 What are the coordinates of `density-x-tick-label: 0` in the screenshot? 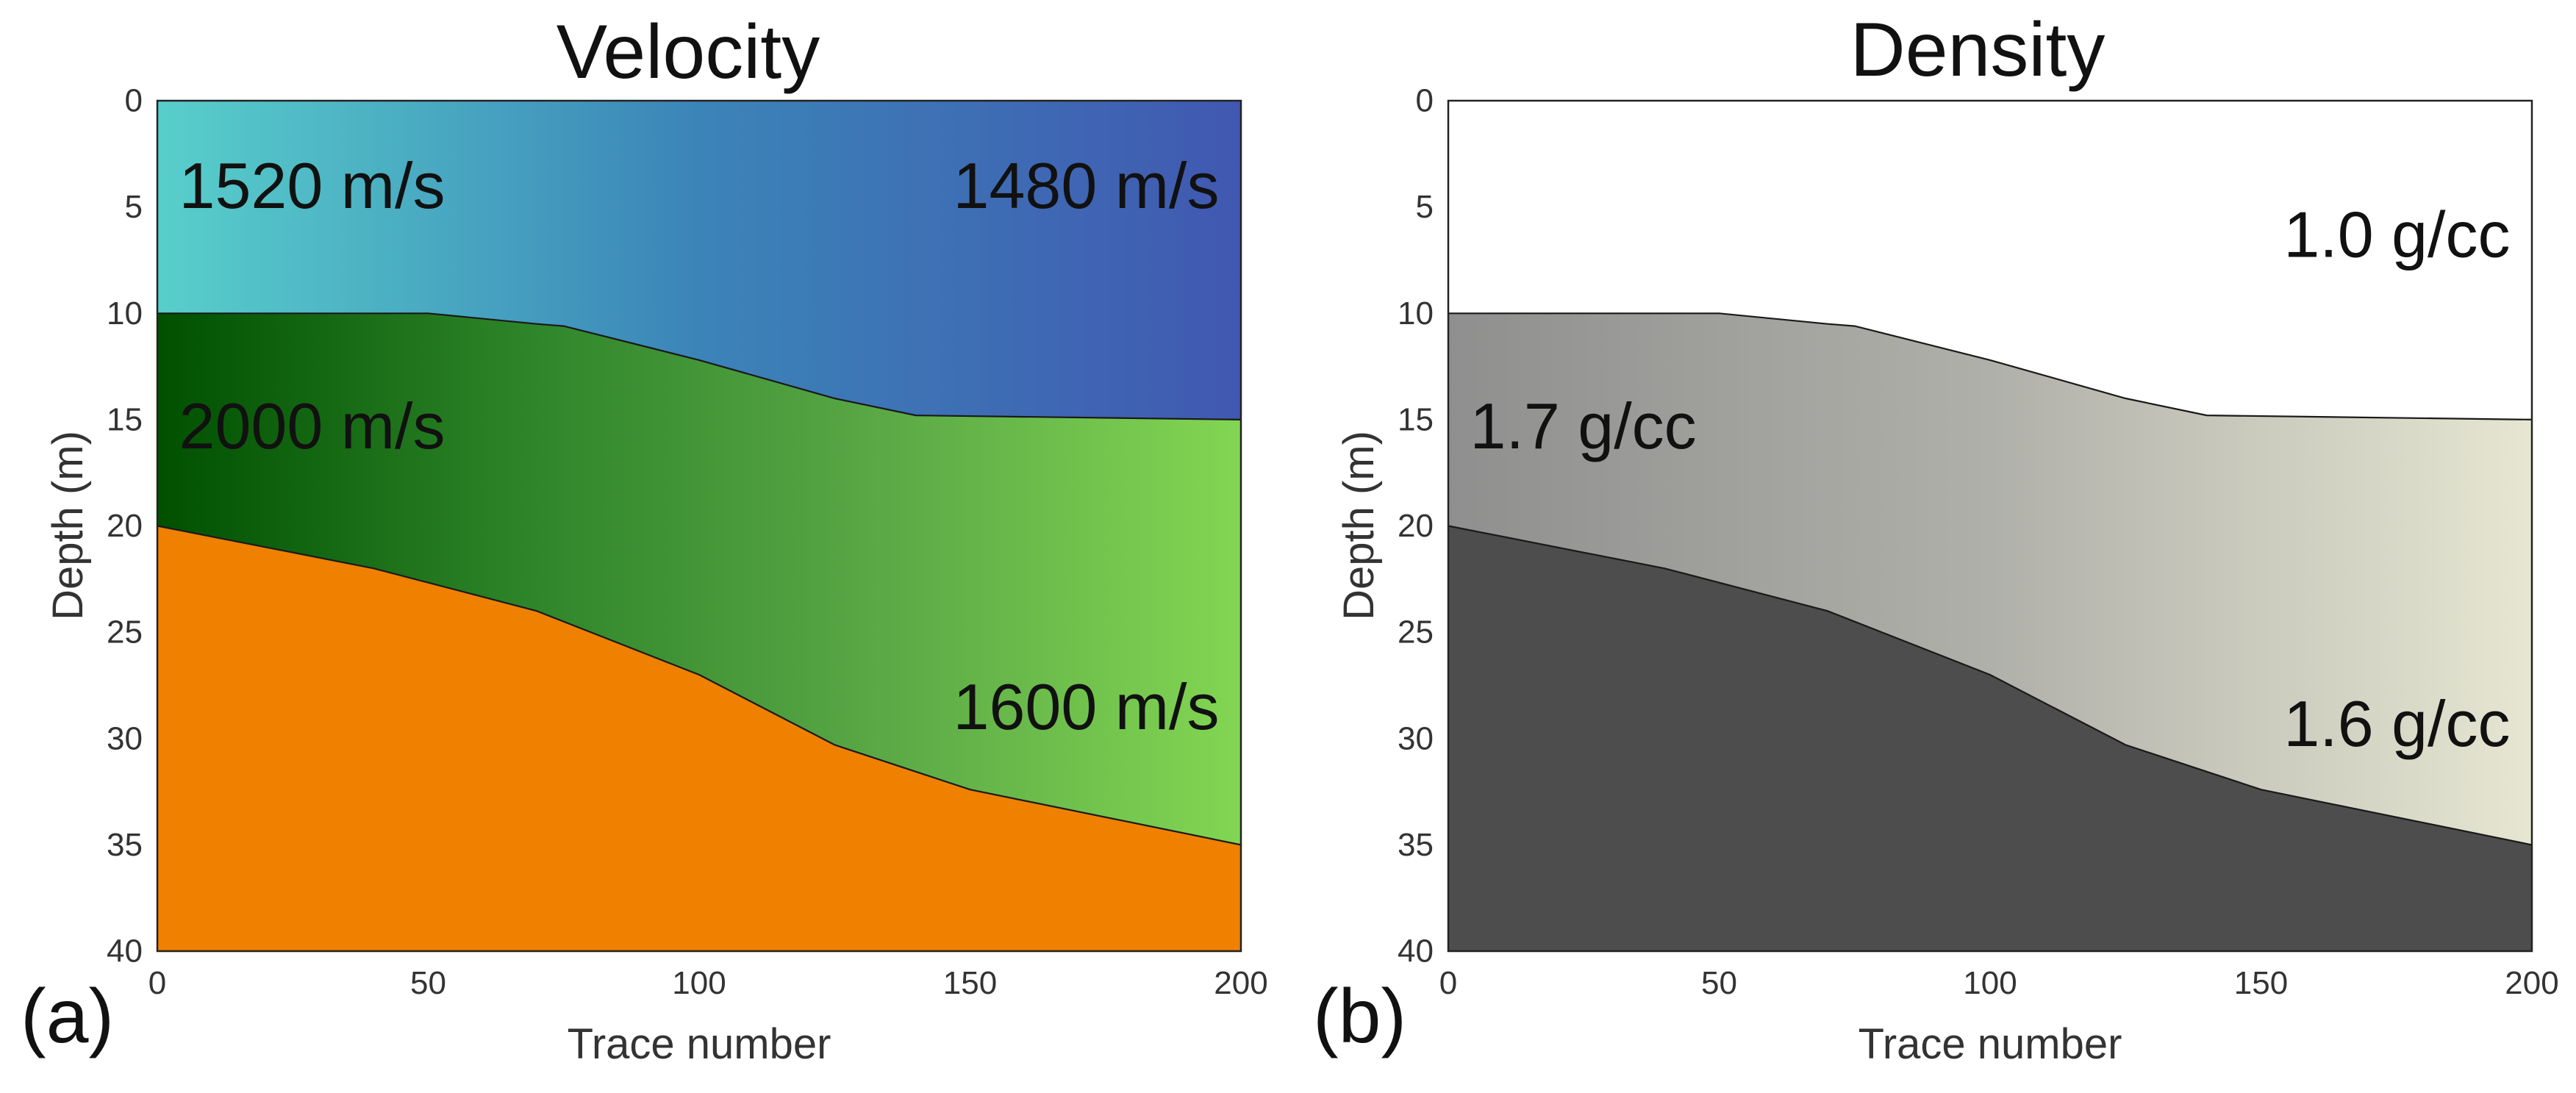 It's located at (1448, 983).